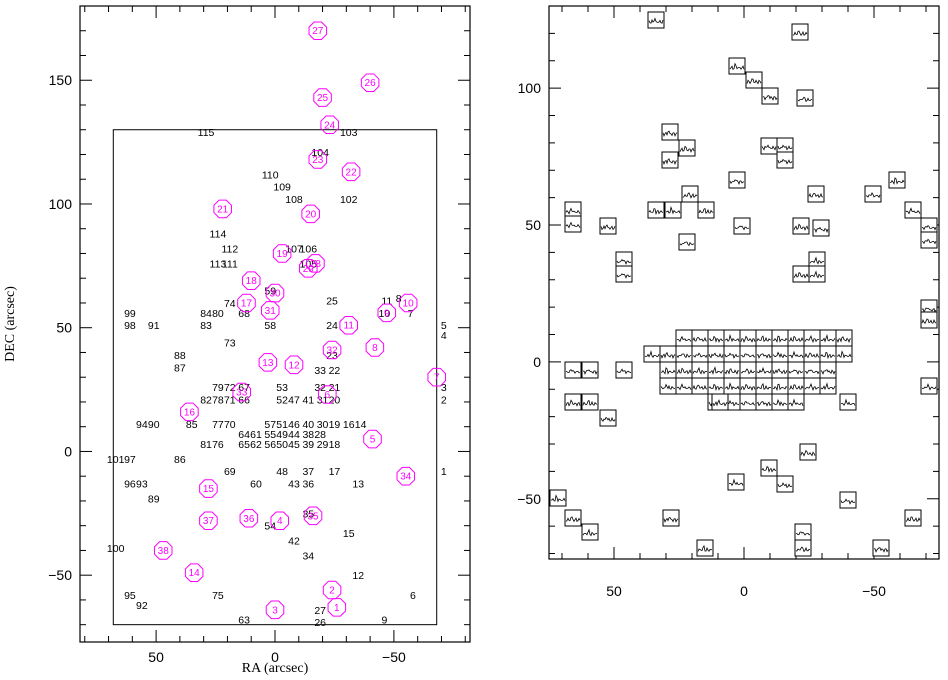 The image size is (948, 680). Describe the element at coordinates (294, 445) in the screenshot. I see `fibre-label: 45` at that location.